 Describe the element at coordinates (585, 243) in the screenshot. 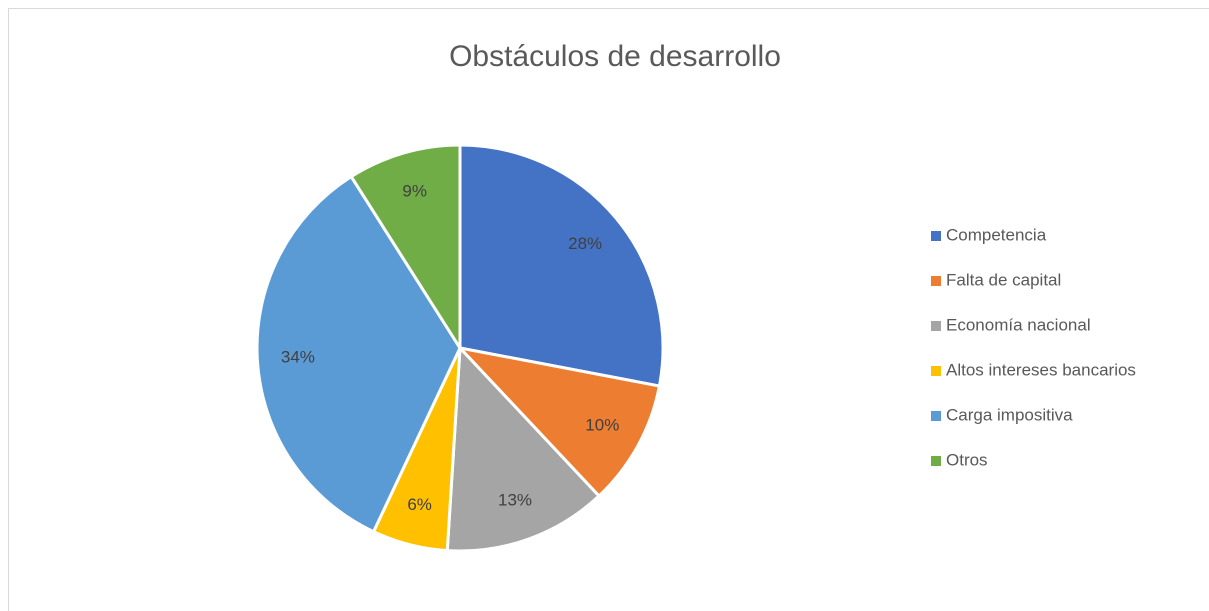

I see `data-label: 28%` at that location.